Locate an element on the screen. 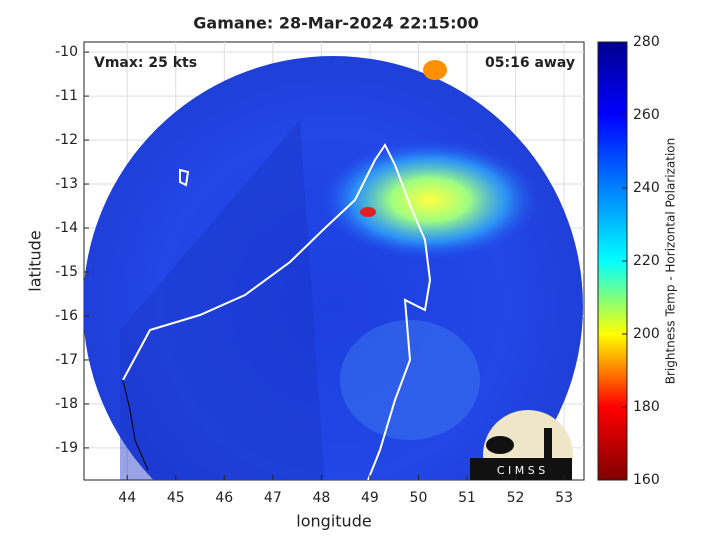  x-tick-label: 45 is located at coordinates (176, 498).